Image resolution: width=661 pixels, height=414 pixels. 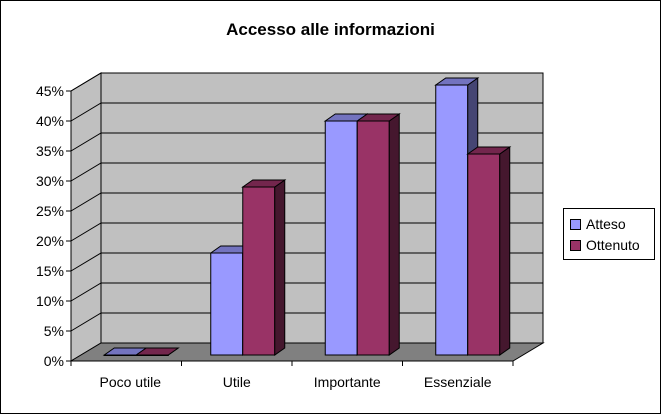 I want to click on x-tick-label: Utile, so click(x=237, y=382).